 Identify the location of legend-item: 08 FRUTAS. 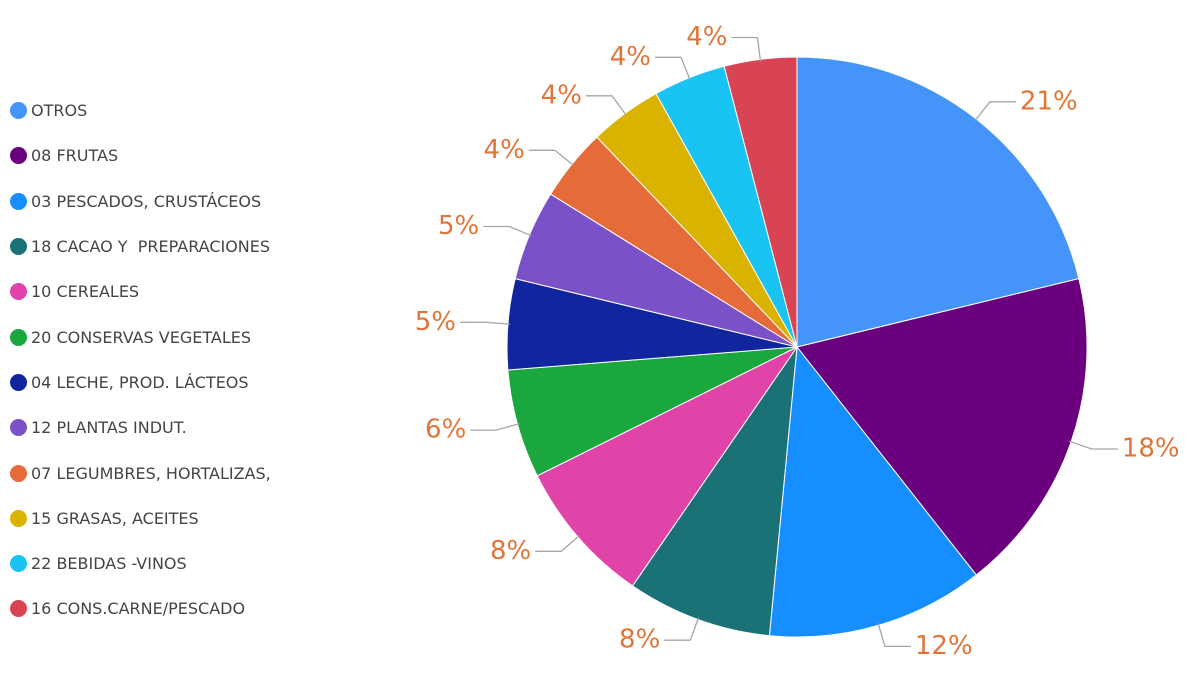
(140, 155).